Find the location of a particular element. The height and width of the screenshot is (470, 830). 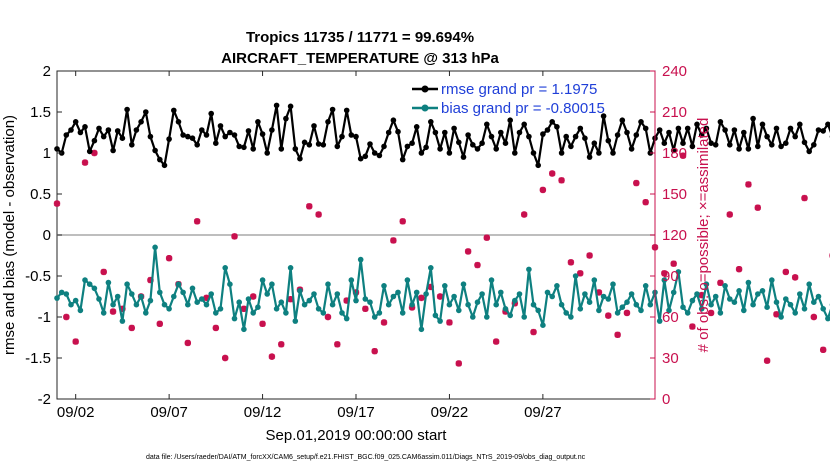

x-axis-label: Sep.01,2019 00:00:00 start is located at coordinates (357, 435).